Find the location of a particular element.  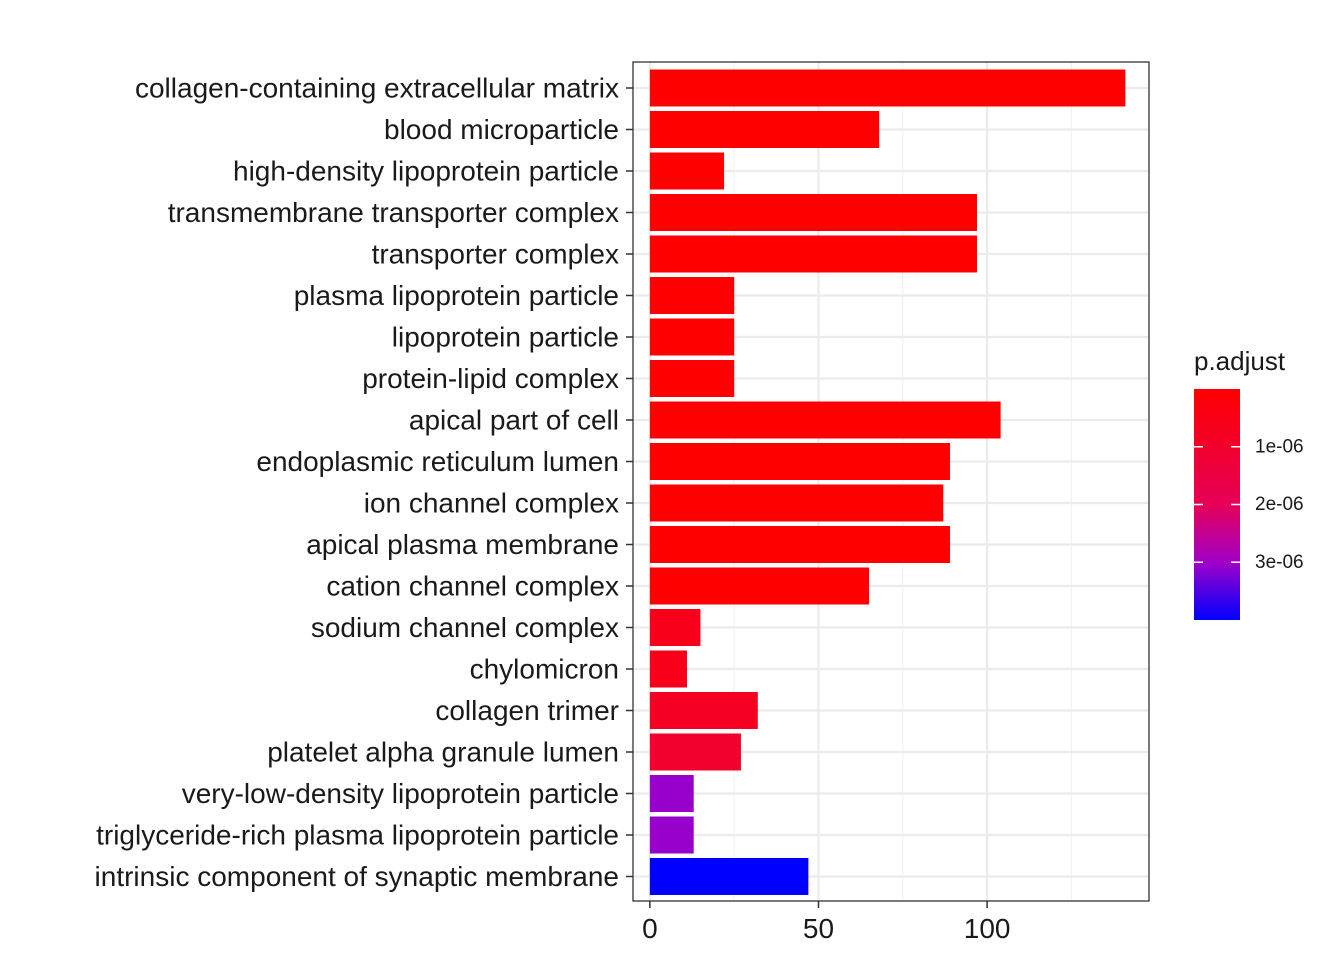

value-axis: 0 50 100 is located at coordinates (826, 922).